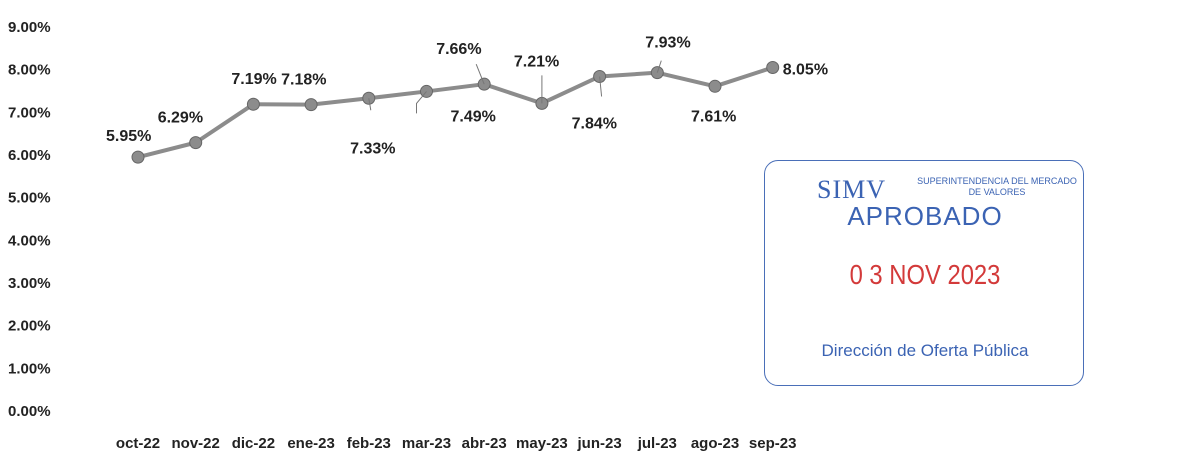 The image size is (1192, 455). Describe the element at coordinates (29, 368) in the screenshot. I see `y-tick-label: 1.00%` at that location.